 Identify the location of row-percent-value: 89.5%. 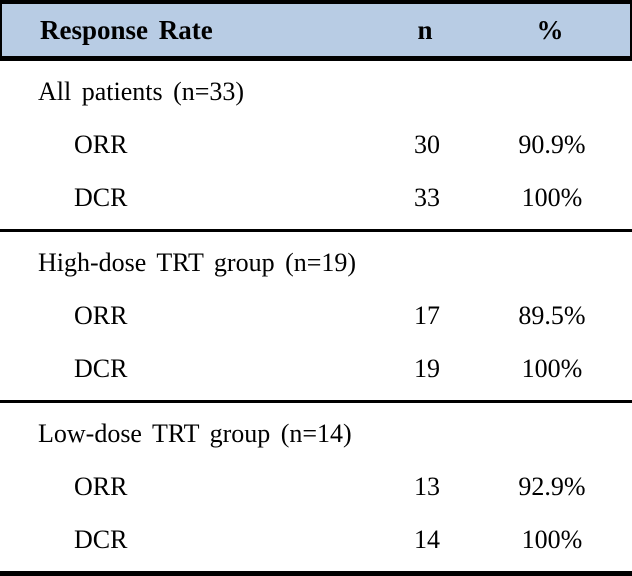
(552, 315).